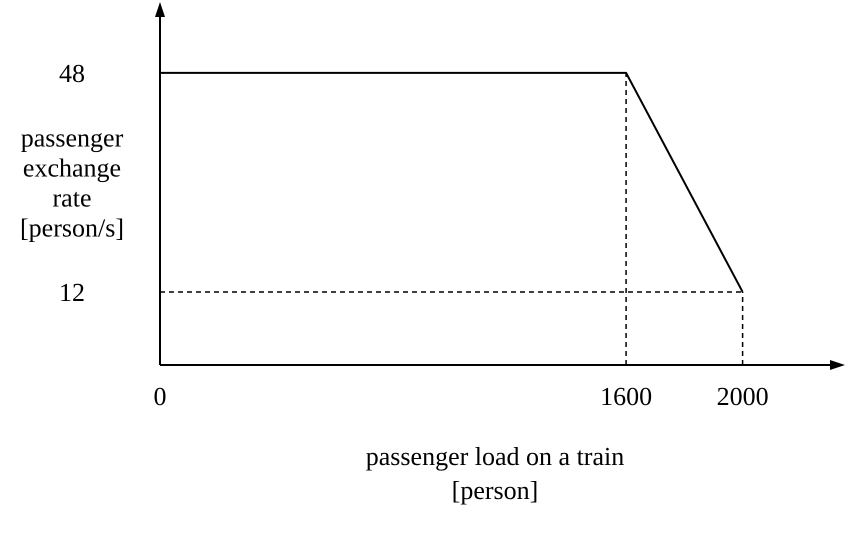 This screenshot has width=849, height=540. Describe the element at coordinates (72, 73) in the screenshot. I see `y-tick-label: 48` at that location.